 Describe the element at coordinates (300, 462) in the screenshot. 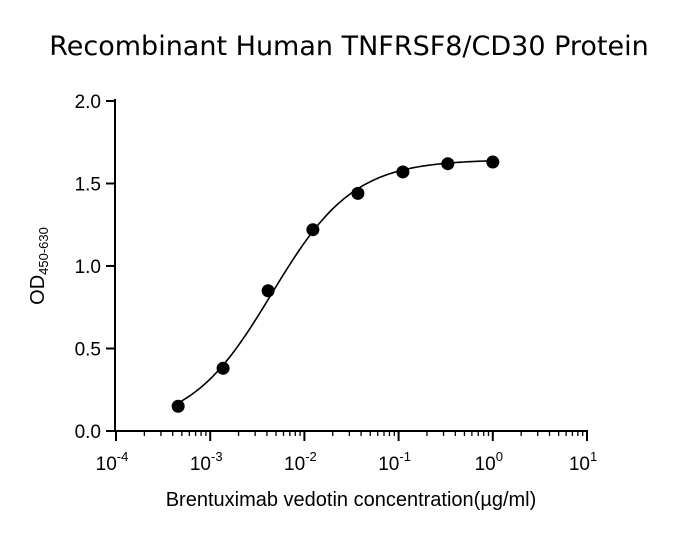

I see `x-tick-label: 10⁻²` at that location.